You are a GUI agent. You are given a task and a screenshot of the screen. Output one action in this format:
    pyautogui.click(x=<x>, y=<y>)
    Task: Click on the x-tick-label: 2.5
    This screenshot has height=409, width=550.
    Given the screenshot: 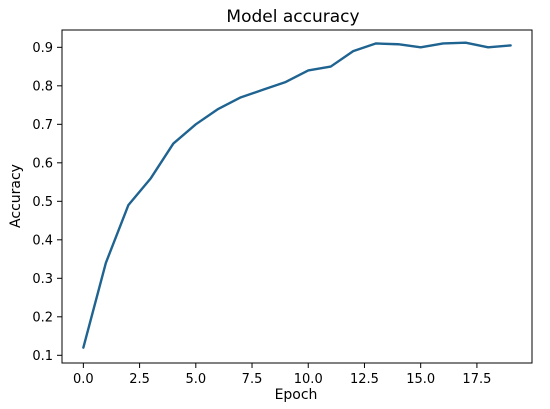 What is the action you would take?
    pyautogui.click(x=139, y=379)
    